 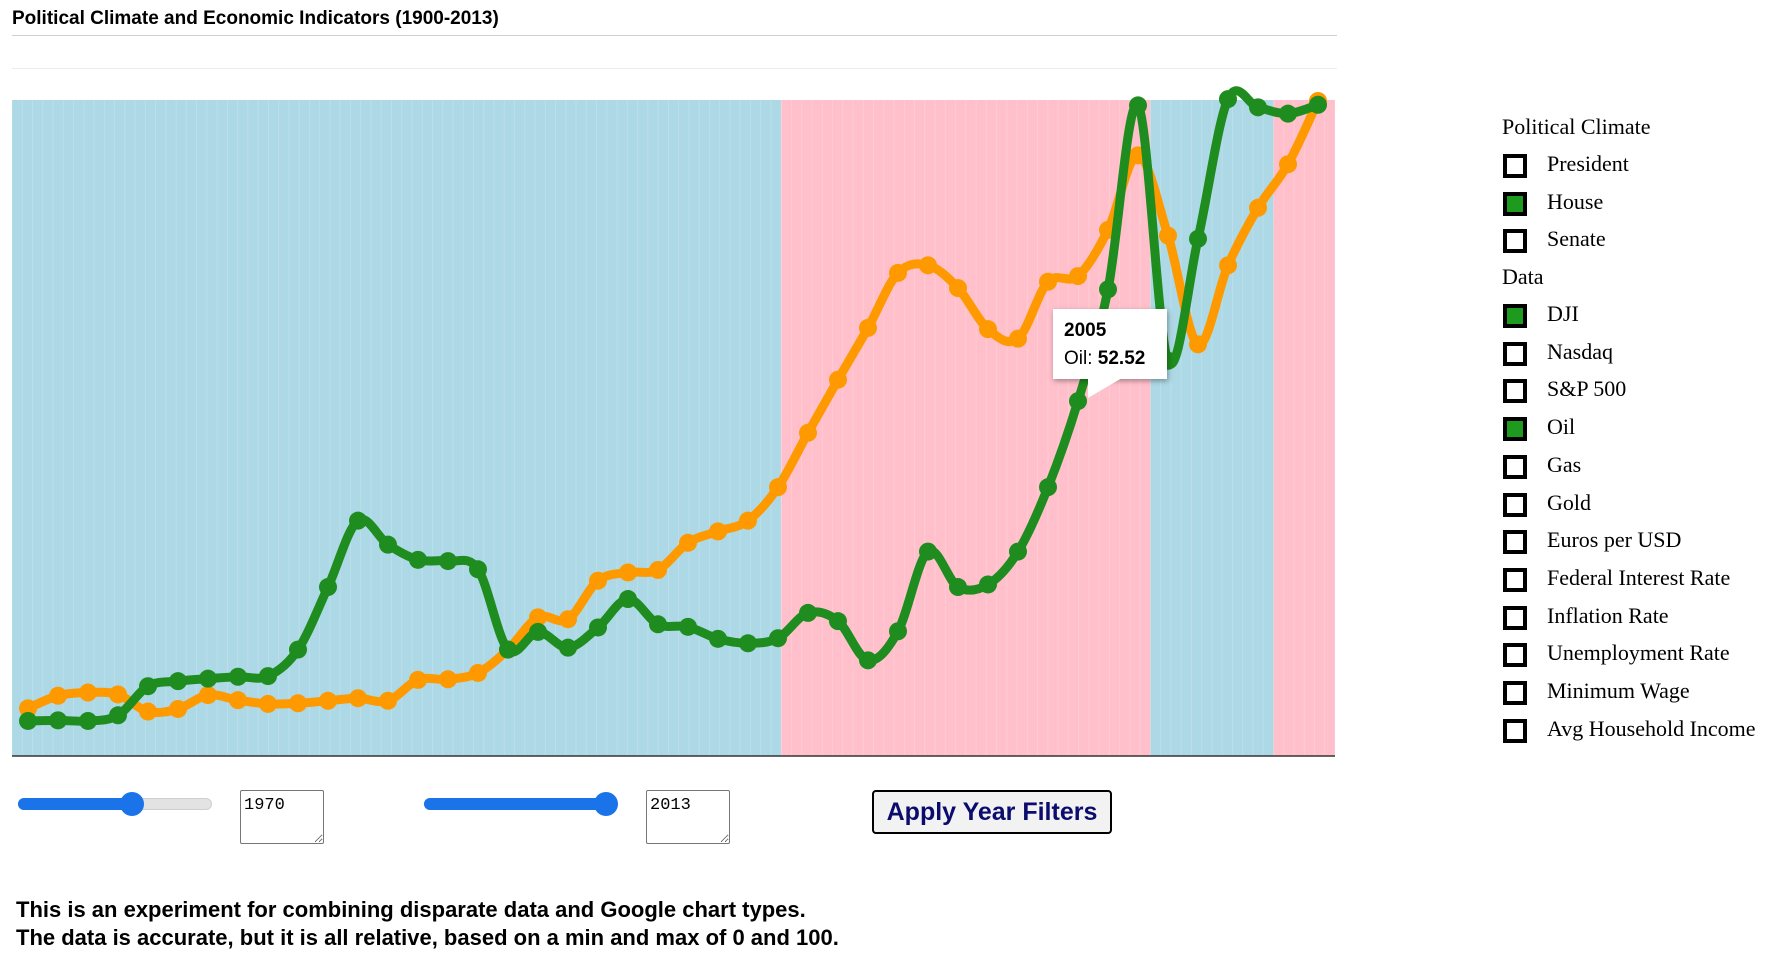 I want to click on legend-data-oil-checkbox, so click(x=1515, y=429).